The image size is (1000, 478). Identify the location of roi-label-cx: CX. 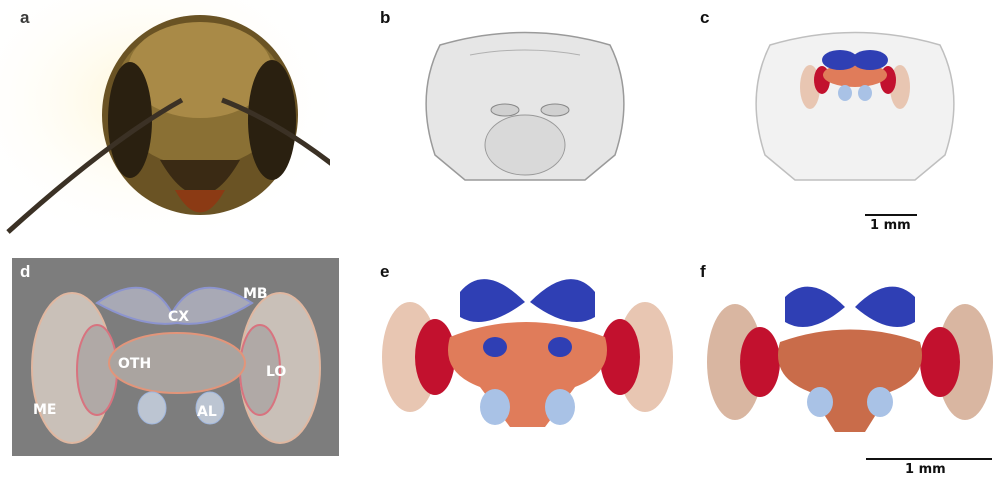
(179, 317).